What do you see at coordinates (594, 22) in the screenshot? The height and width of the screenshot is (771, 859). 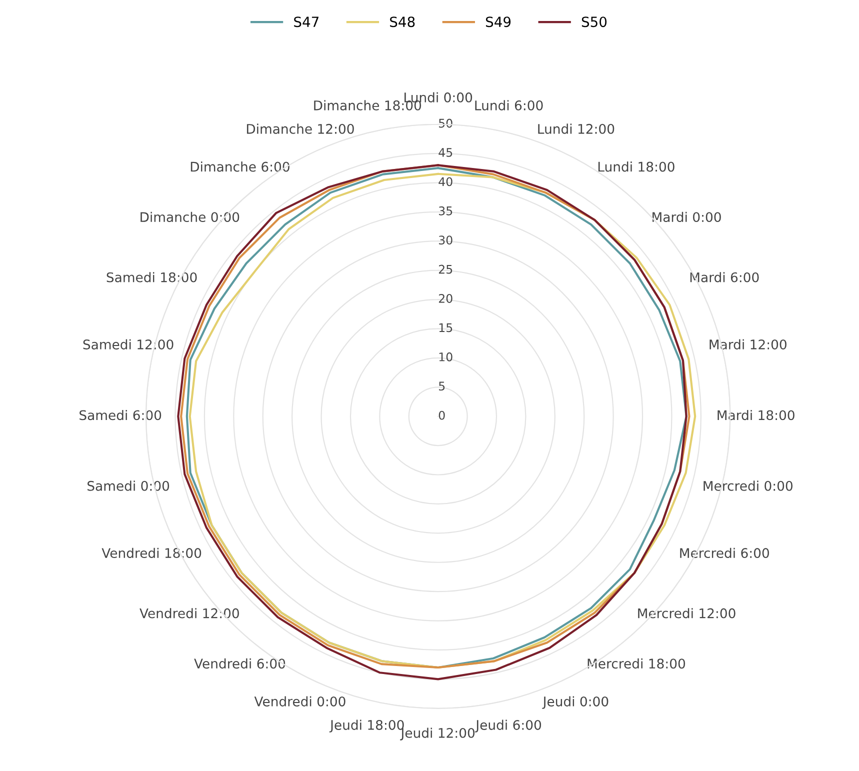 I see `legend-label: S50` at bounding box center [594, 22].